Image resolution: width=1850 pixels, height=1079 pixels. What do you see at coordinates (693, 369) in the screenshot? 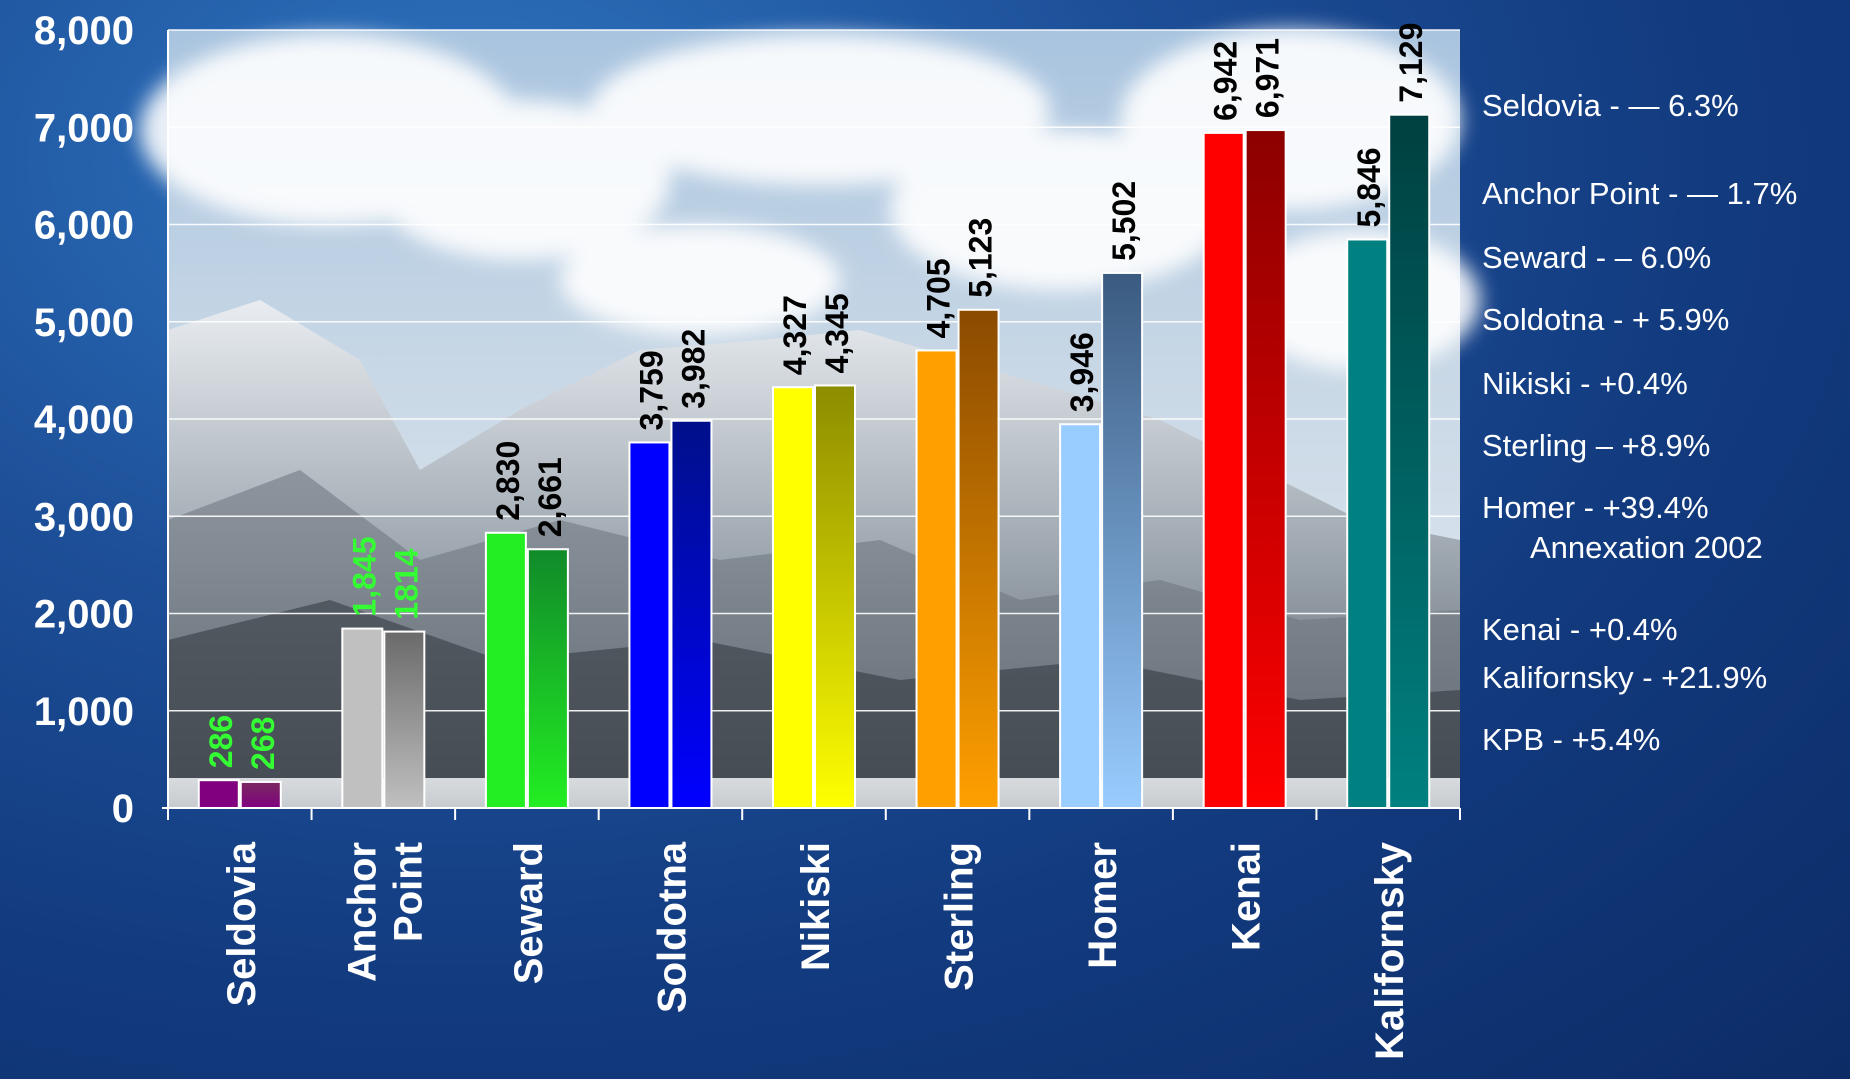
I see `bar-value-label: 3,982` at bounding box center [693, 369].